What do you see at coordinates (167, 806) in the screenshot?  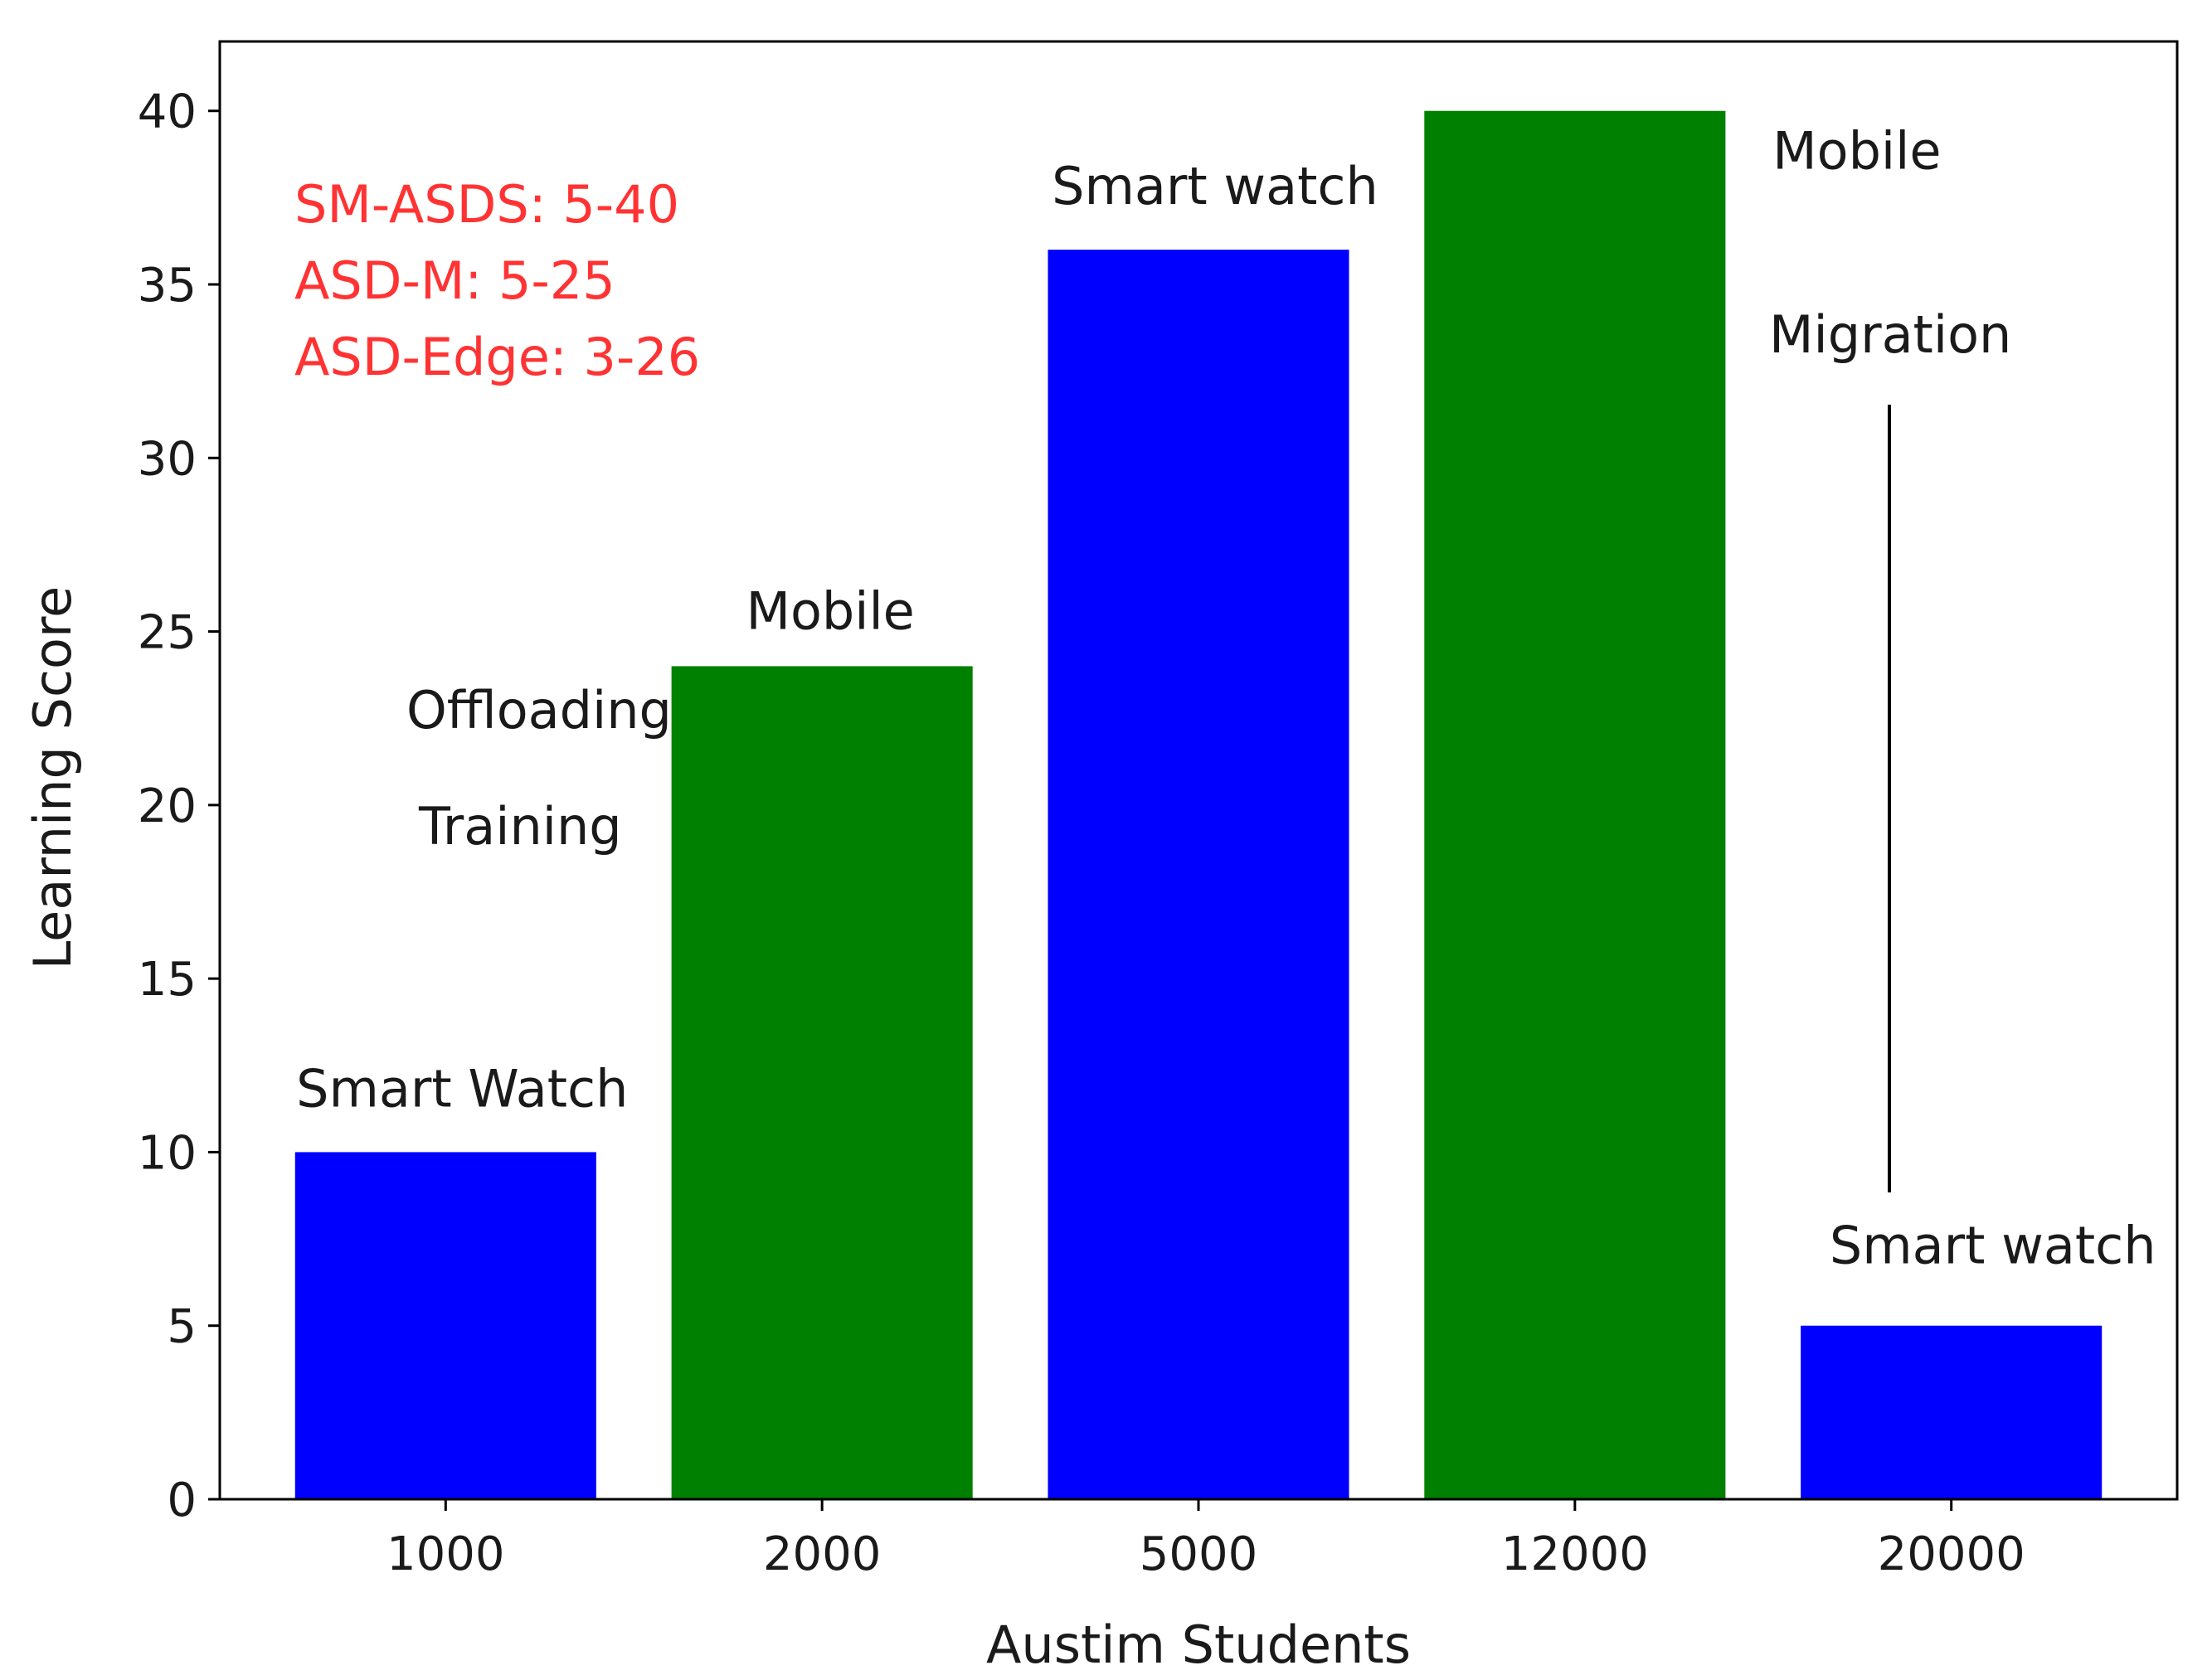 I see `y-tick-label: 20` at bounding box center [167, 806].